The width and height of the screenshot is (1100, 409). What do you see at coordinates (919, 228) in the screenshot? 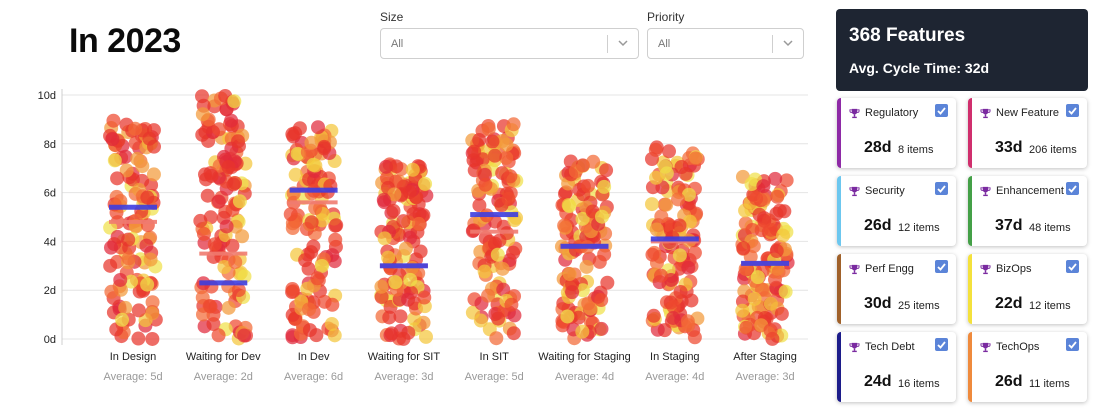
I see `card-items-count: 12 items` at bounding box center [919, 228].